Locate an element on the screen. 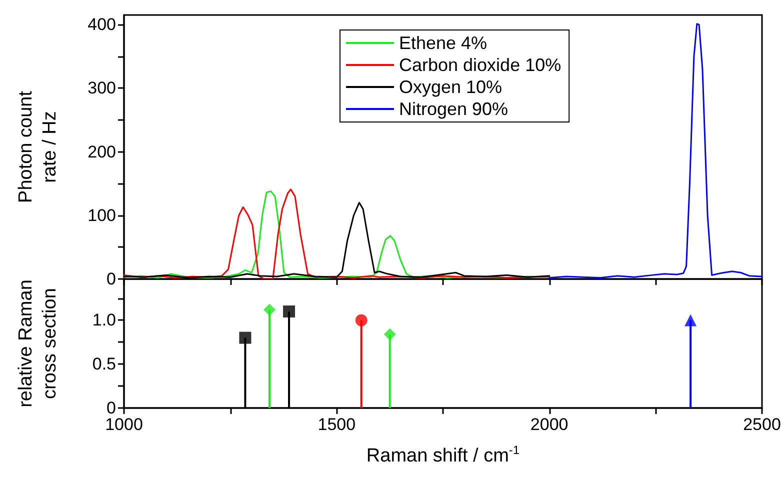  legend-label: Oxygen 10% is located at coordinates (450, 87).